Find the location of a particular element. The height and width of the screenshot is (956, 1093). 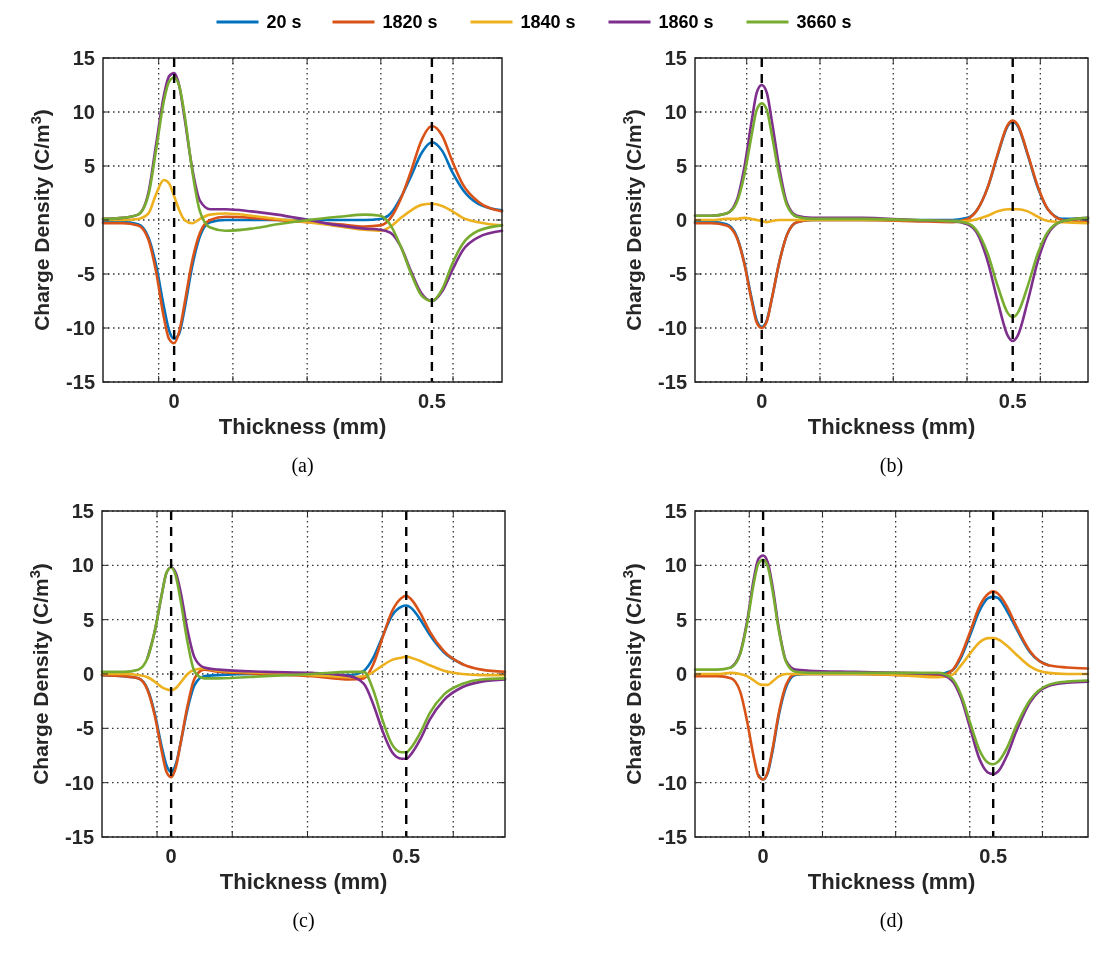

text: (b) is located at coordinates (891, 465).